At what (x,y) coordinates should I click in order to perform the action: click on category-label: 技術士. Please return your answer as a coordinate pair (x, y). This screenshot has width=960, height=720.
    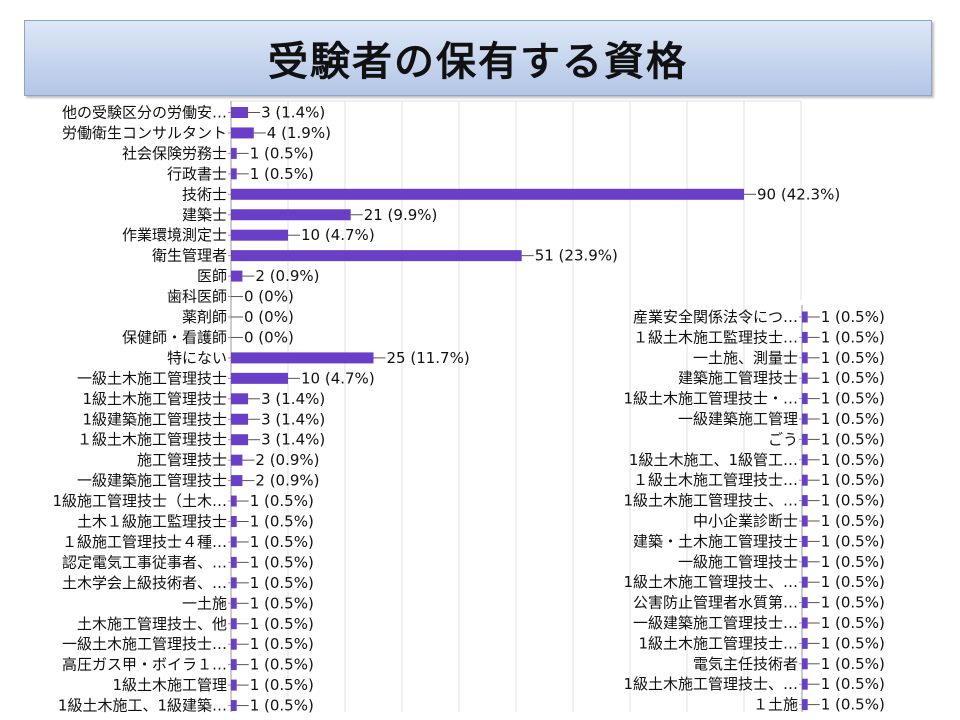
    Looking at the image, I should click on (204, 194).